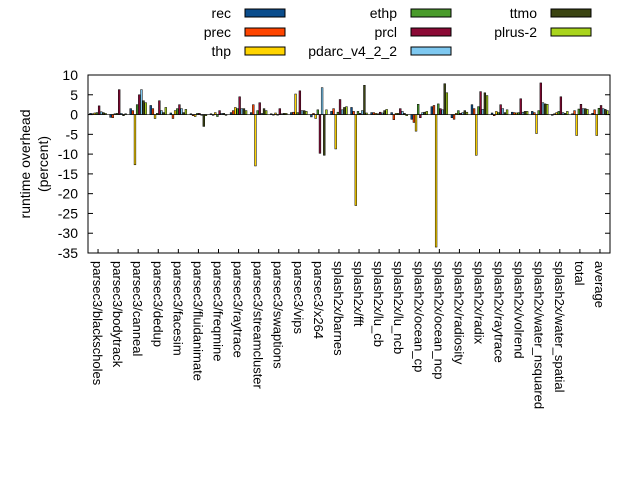 Image resolution: width=640 pixels, height=480 pixels. Describe the element at coordinates (74, 95) in the screenshot. I see `y-tick-label: 5` at that location.